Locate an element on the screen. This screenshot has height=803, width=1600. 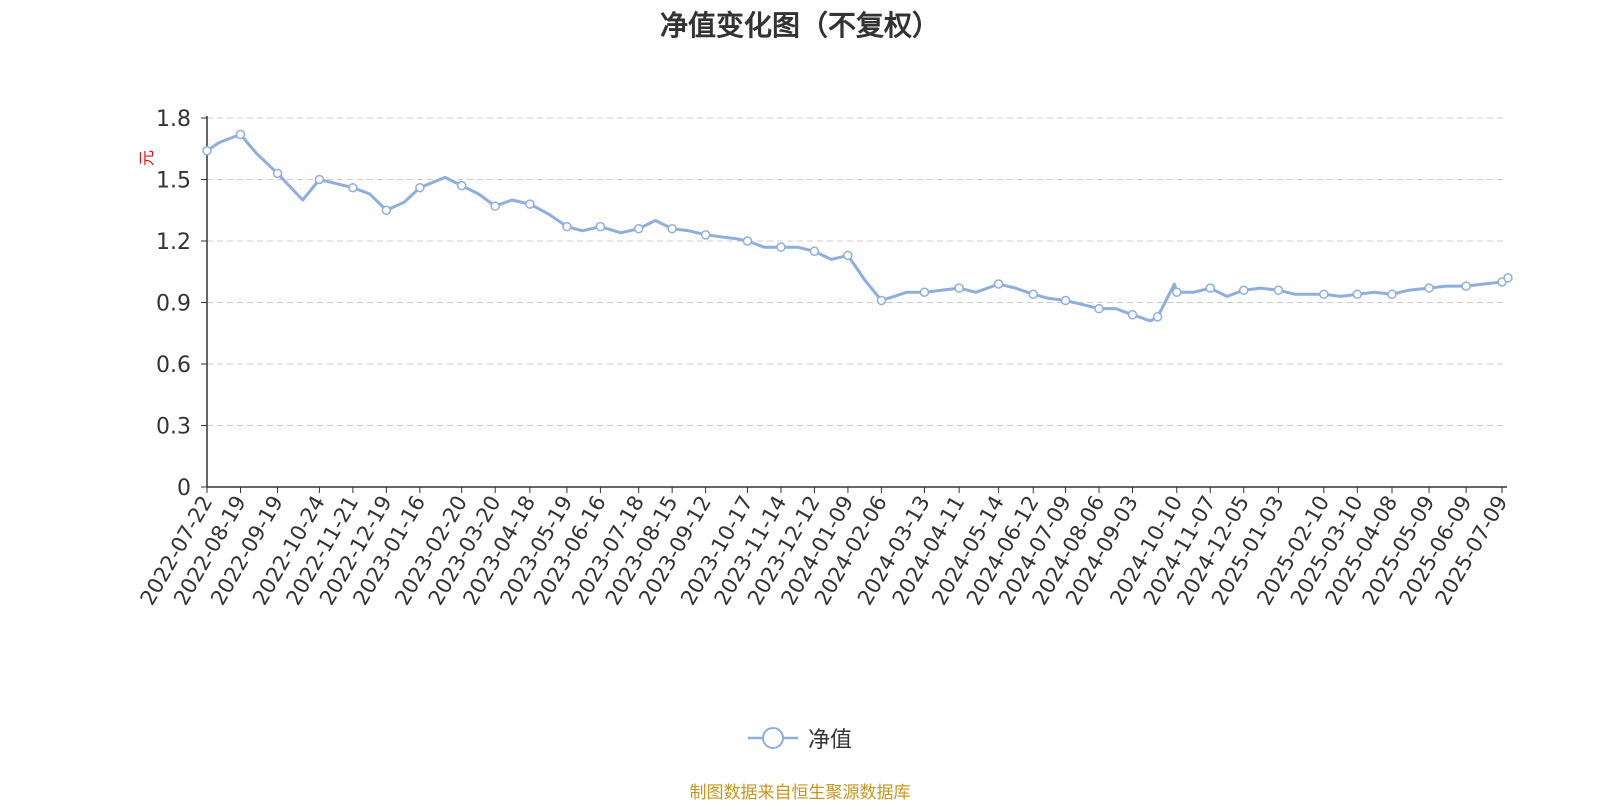
legend-label: 净值 is located at coordinates (829, 740).